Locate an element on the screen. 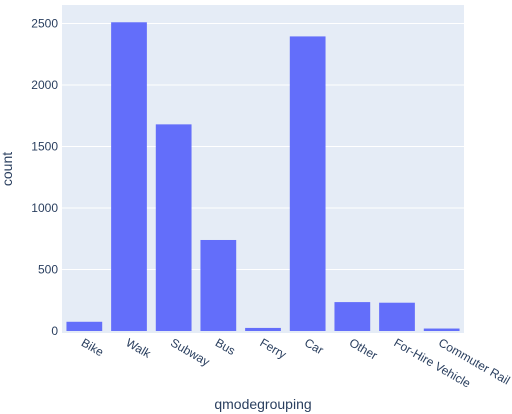  y-tick-label: 2500 is located at coordinates (44, 24).